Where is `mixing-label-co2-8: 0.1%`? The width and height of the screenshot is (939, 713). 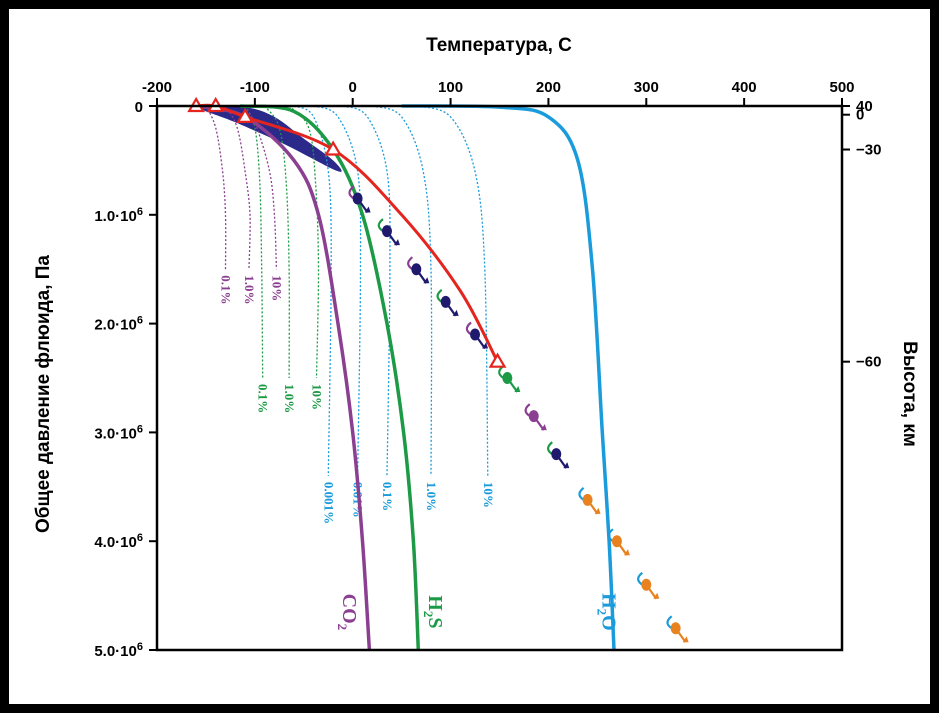
mixing-label-co2-8: 0.1% is located at coordinates (226, 289).